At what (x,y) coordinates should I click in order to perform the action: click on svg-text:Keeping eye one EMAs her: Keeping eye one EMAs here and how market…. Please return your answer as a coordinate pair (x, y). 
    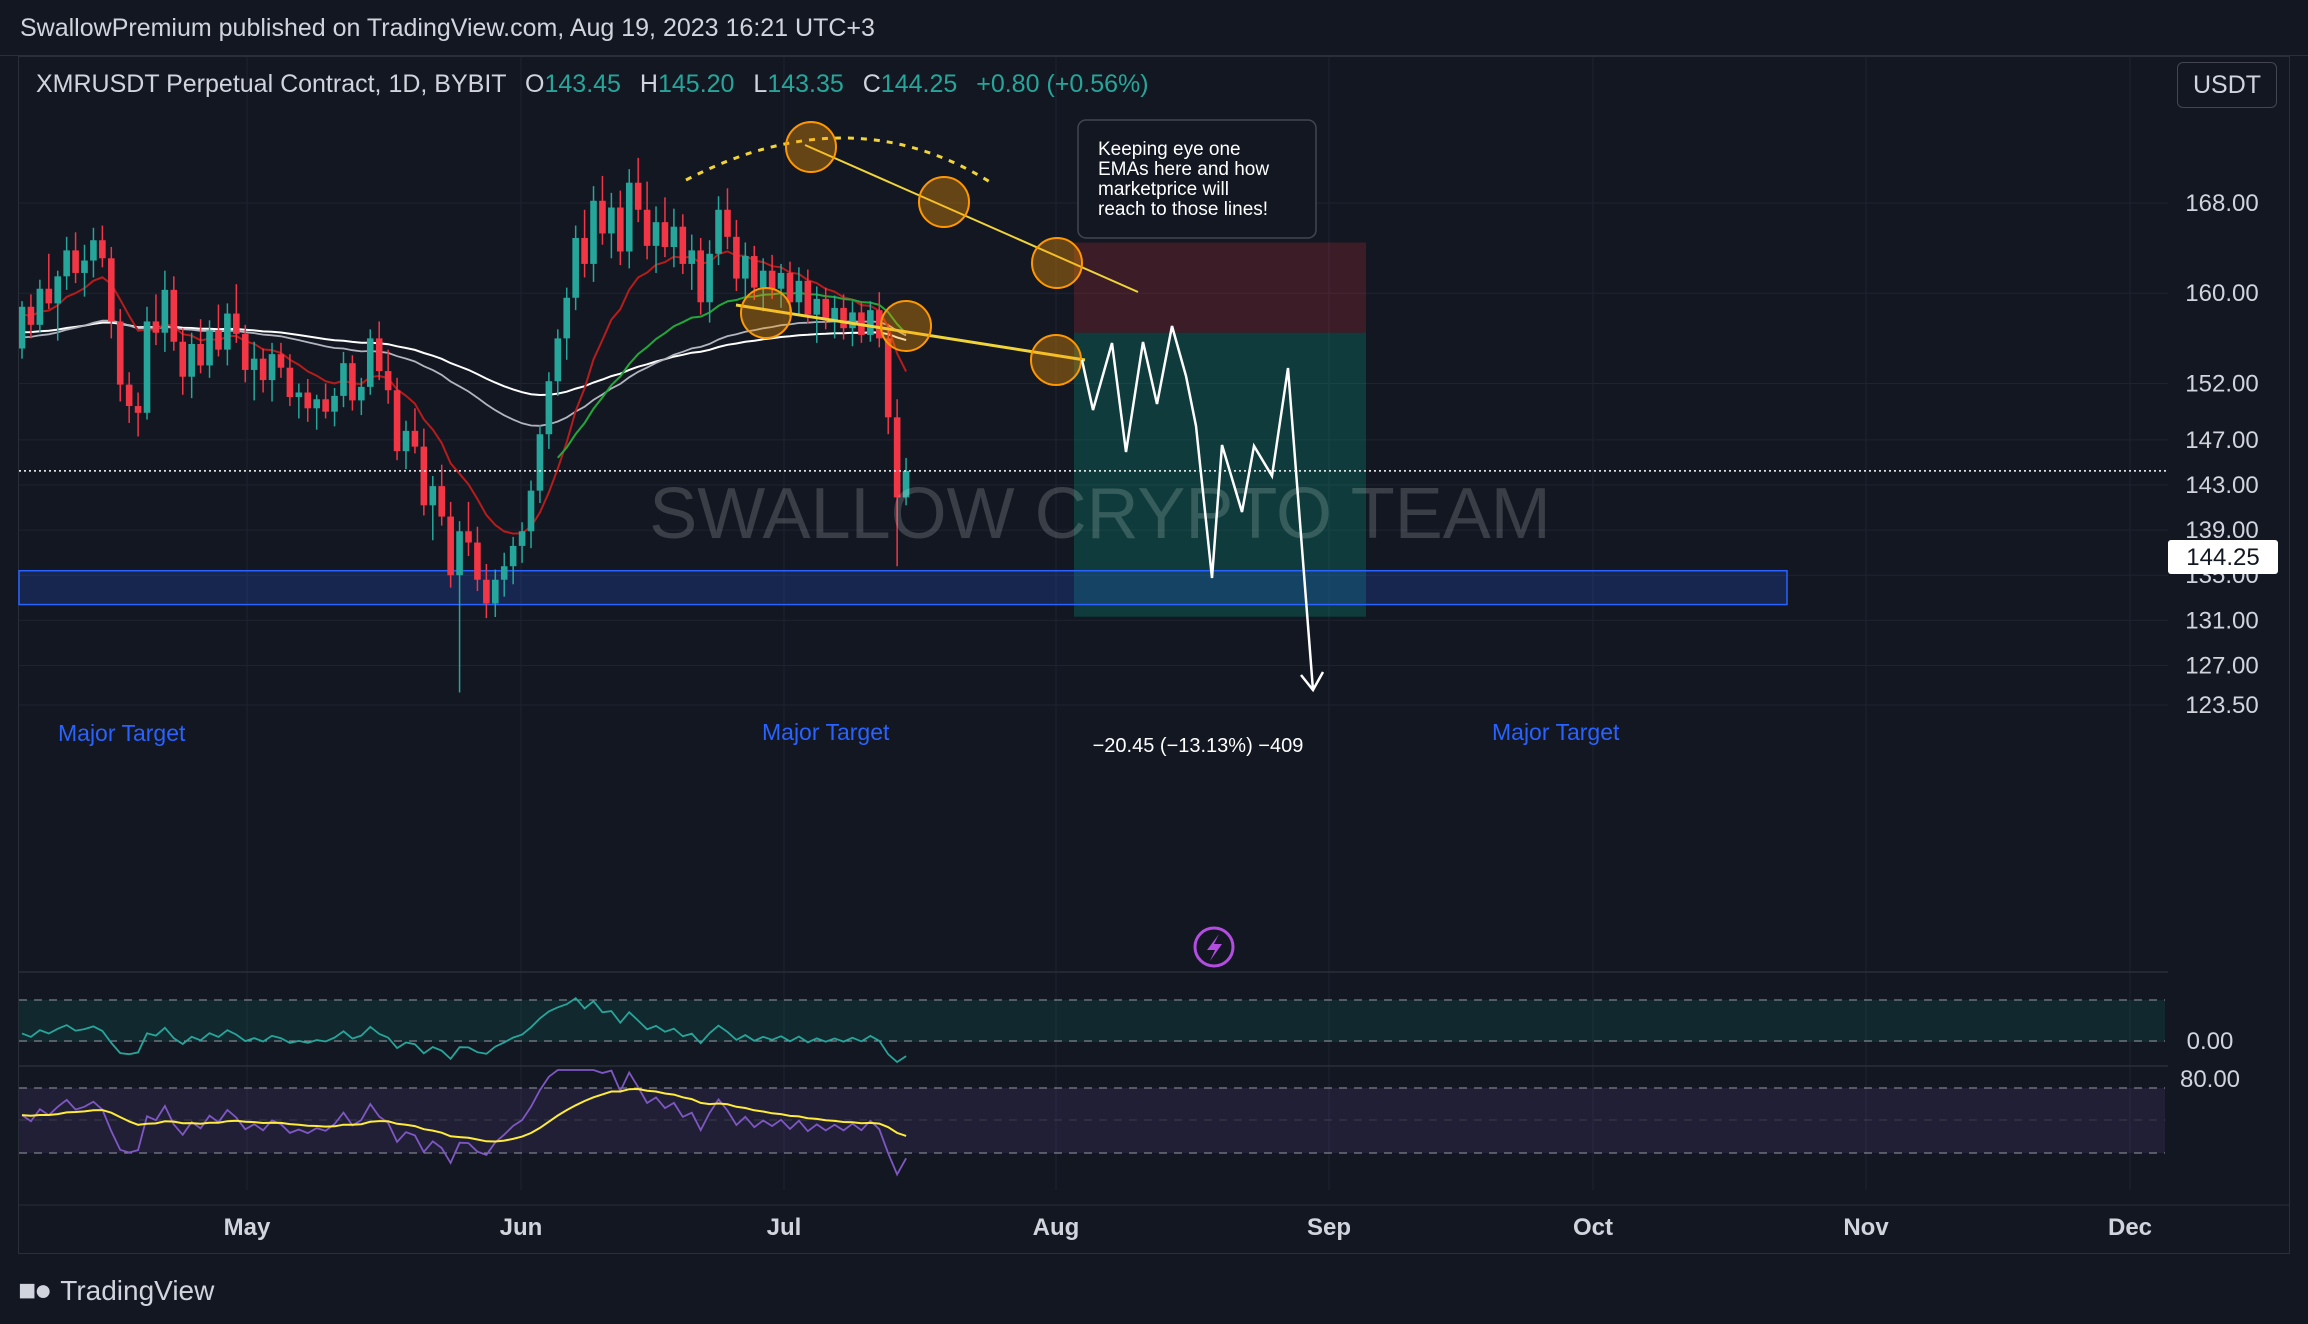
    Looking at the image, I should click on (1186, 179).